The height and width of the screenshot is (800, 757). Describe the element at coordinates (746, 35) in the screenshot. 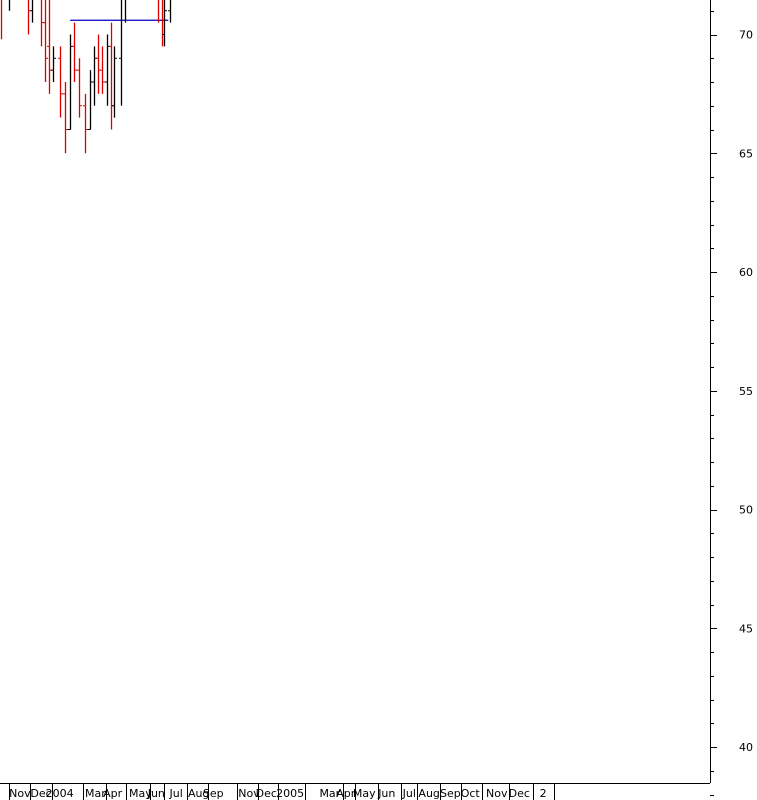

I see `price-tick-label: 70` at that location.